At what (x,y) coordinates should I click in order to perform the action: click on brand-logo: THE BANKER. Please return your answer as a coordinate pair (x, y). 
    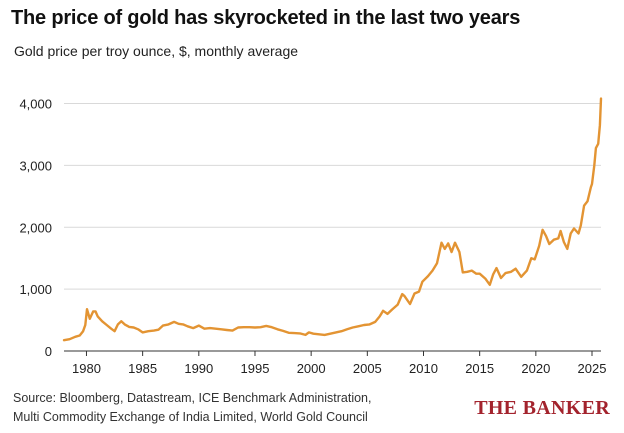
    Looking at the image, I should click on (542, 408).